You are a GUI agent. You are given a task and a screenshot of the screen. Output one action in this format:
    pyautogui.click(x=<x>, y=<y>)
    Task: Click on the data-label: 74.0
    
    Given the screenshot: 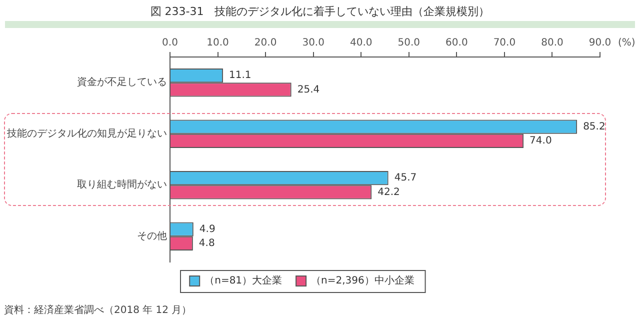 What is the action you would take?
    pyautogui.click(x=541, y=141)
    